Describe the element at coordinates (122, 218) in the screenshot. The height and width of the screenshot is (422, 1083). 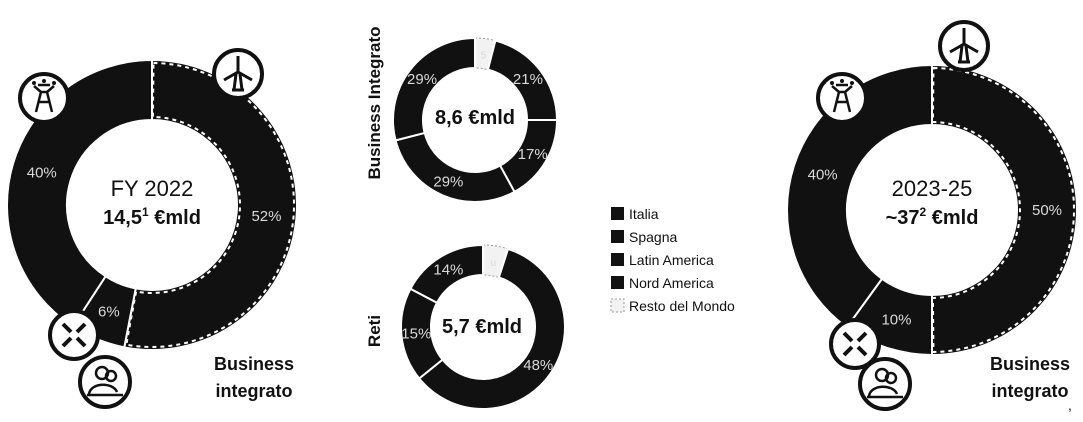
I see `left-donut-amount-main: 14,5` at that location.